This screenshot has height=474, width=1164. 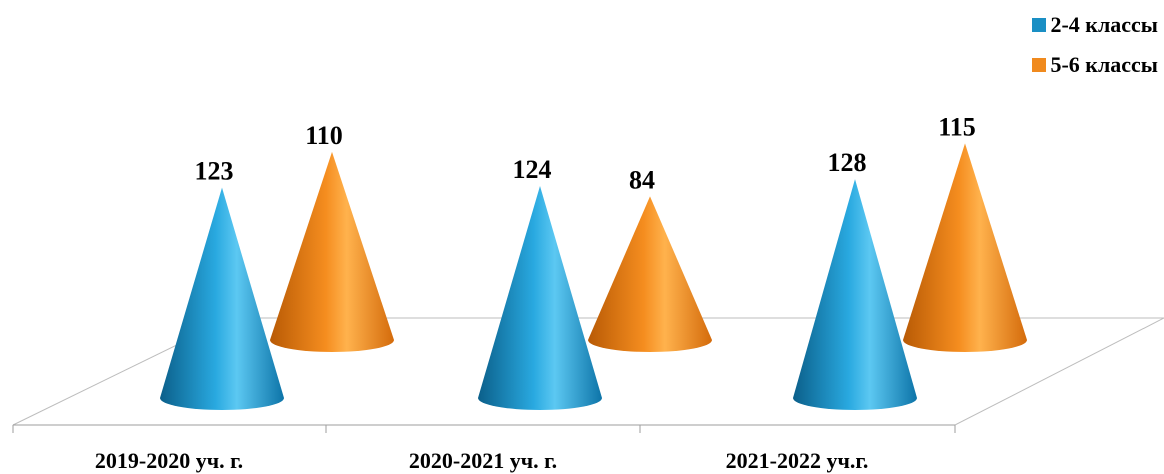 I want to click on data-labels-layer: 110 84 115 123 124 128, so click(x=585, y=153).